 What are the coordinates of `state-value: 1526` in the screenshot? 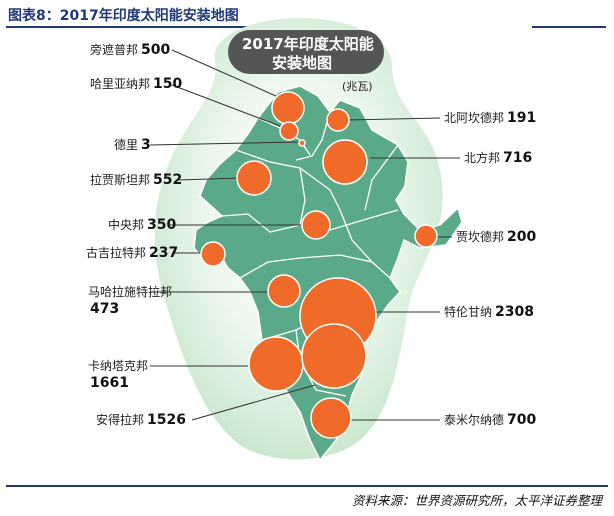 It's located at (166, 420).